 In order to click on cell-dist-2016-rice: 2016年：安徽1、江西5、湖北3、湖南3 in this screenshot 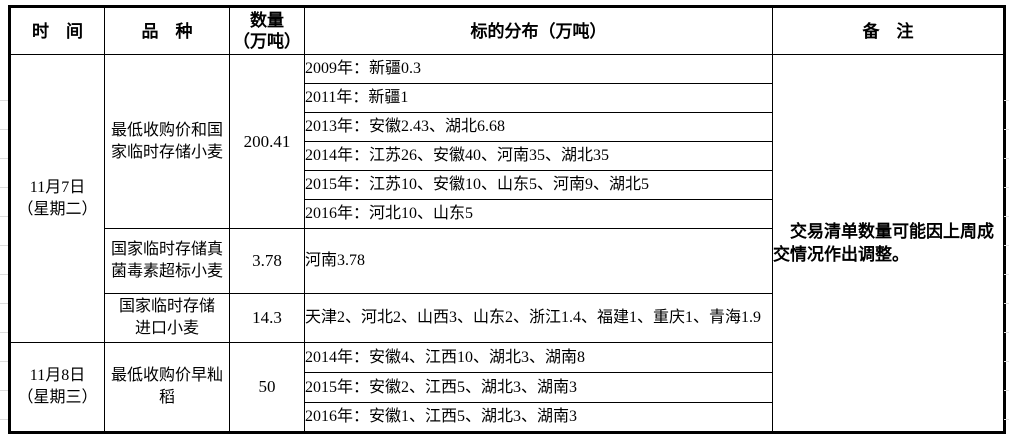, I will do `click(538, 417)`.